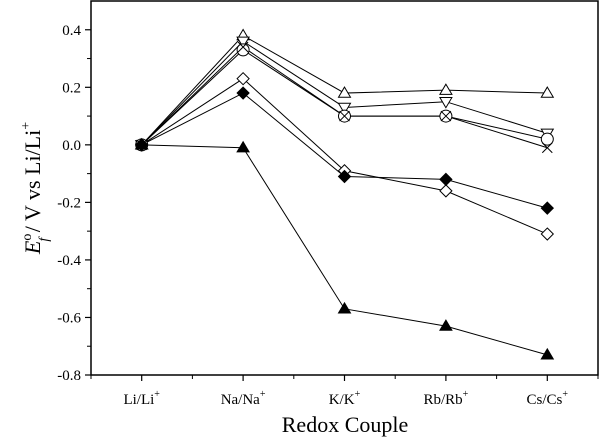 This screenshot has width=600, height=442. I want to click on y-tick-label: 0.4, so click(71, 31).